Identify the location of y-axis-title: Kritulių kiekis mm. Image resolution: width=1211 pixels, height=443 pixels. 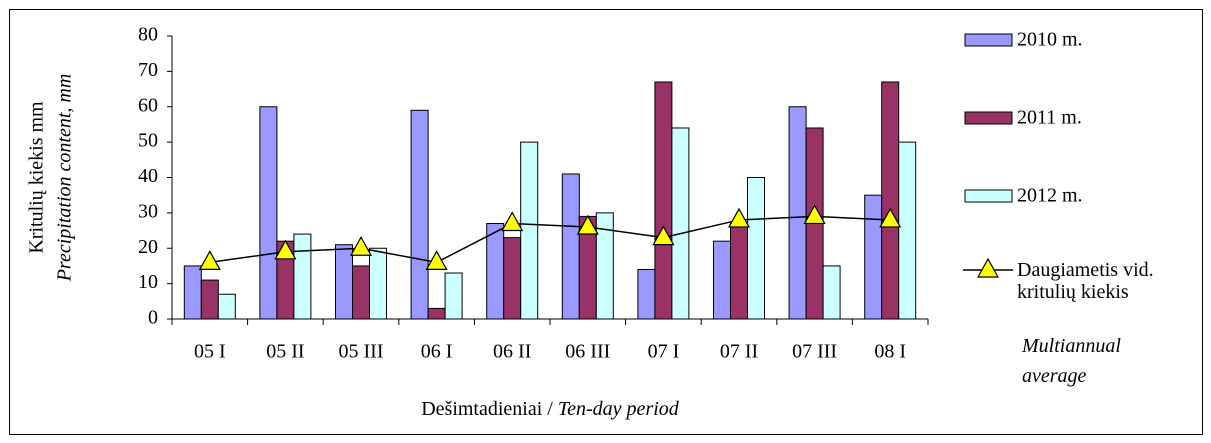
(37, 177).